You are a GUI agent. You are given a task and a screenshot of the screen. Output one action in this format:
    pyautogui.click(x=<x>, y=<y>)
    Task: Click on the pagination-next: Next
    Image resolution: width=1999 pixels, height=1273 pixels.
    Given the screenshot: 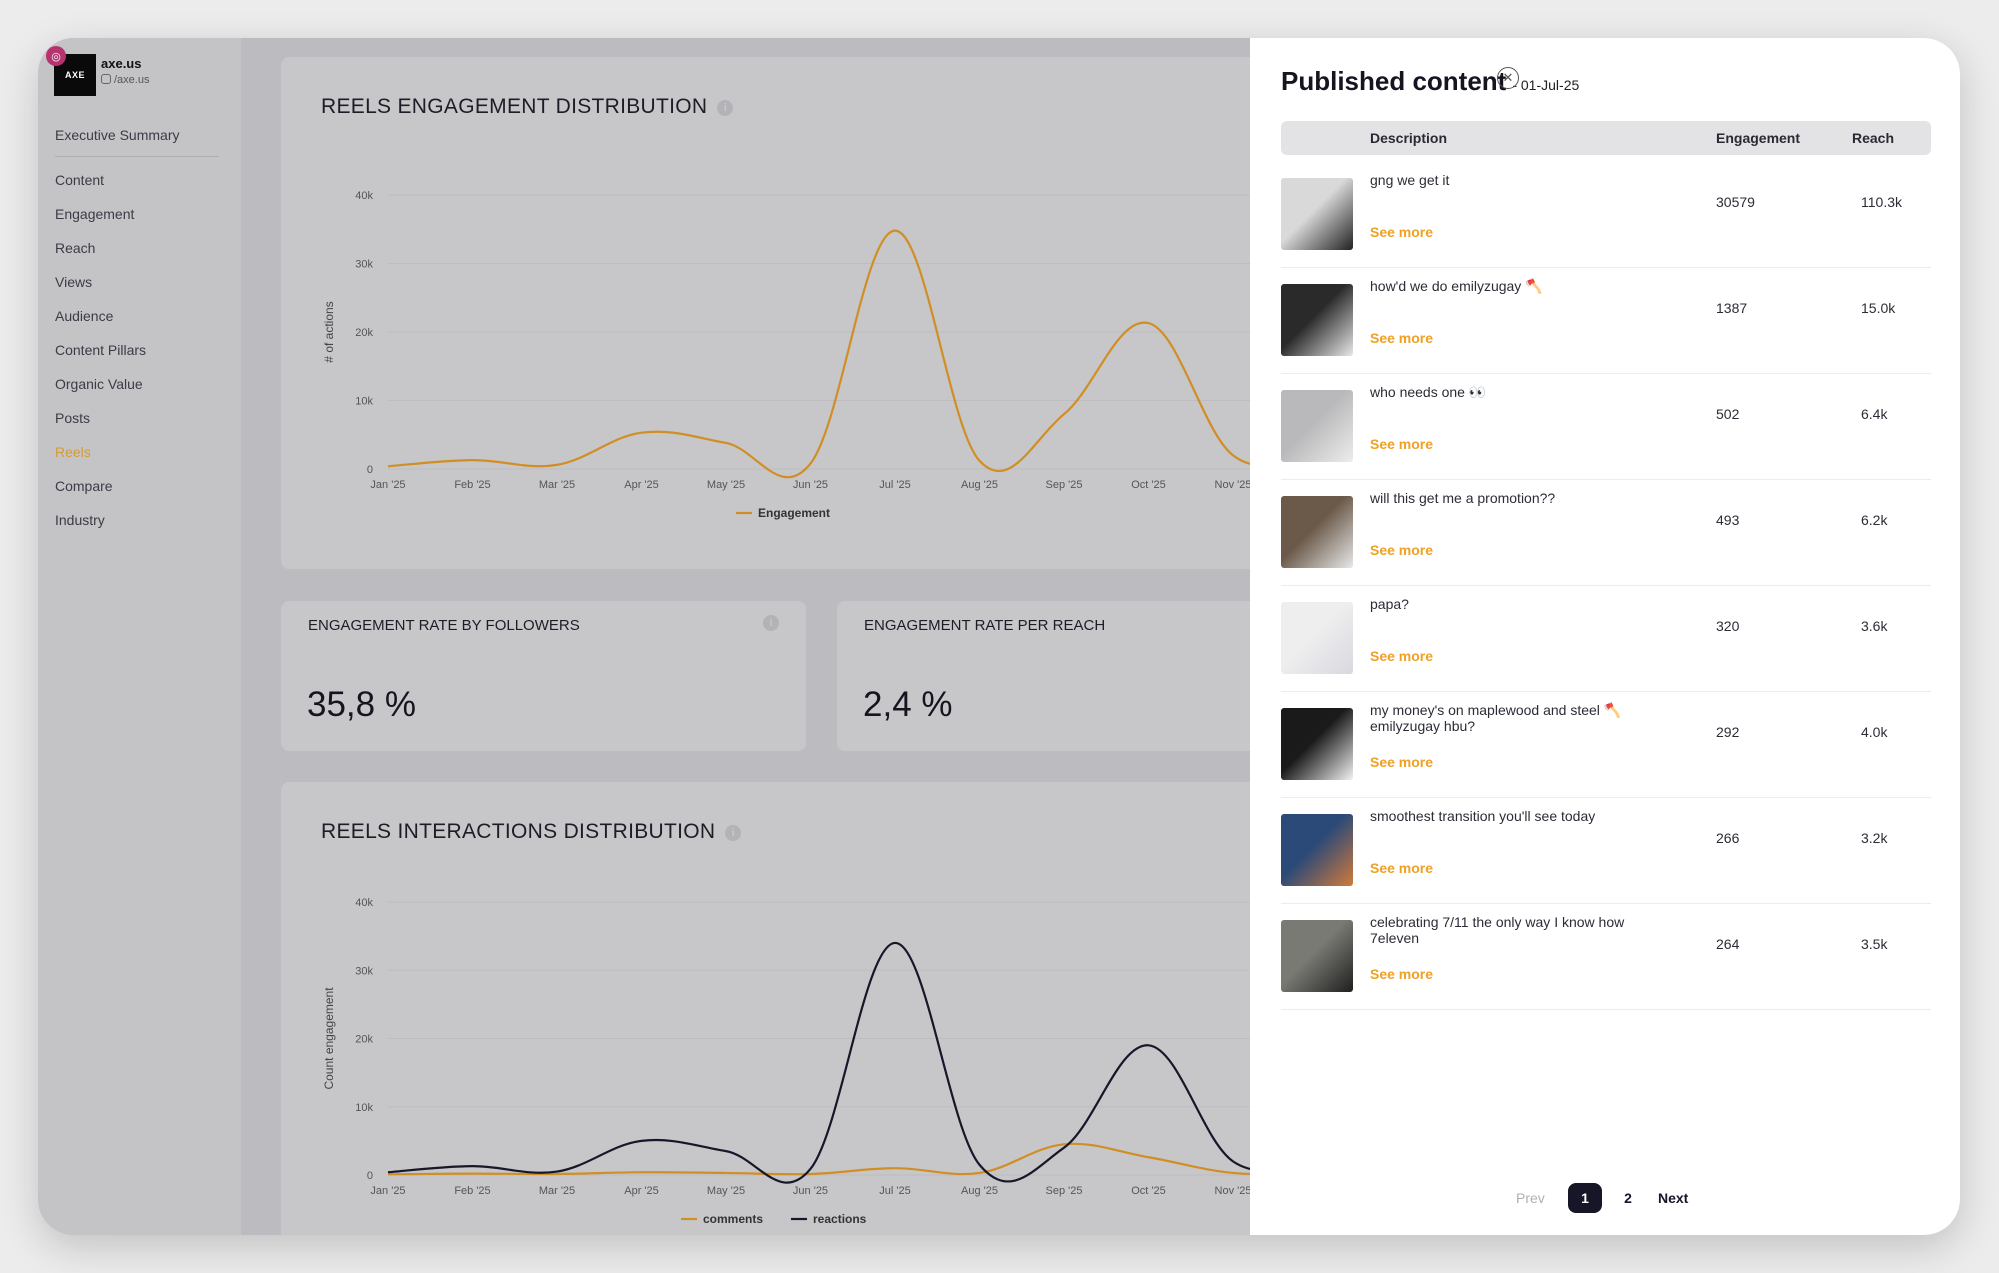 What is the action you would take?
    pyautogui.click(x=1673, y=1198)
    